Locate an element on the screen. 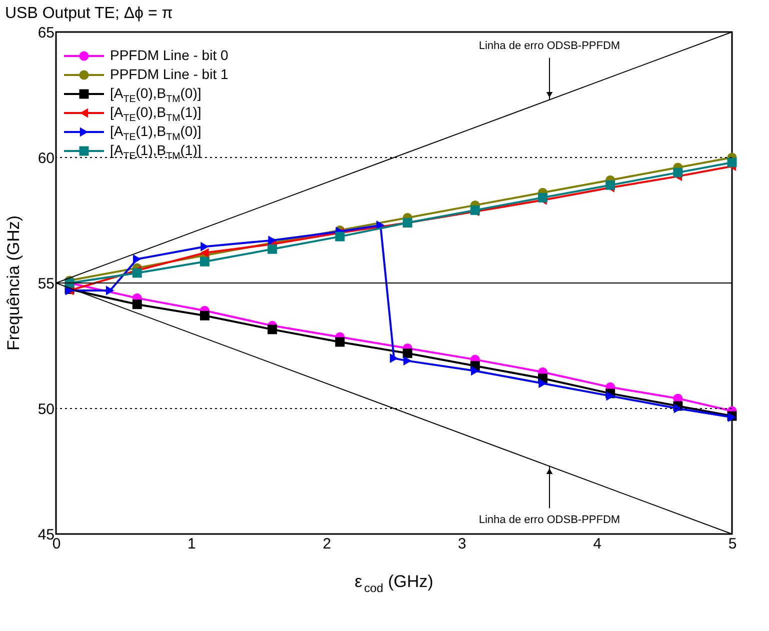  y-tick-label: 50 is located at coordinates (46, 409).